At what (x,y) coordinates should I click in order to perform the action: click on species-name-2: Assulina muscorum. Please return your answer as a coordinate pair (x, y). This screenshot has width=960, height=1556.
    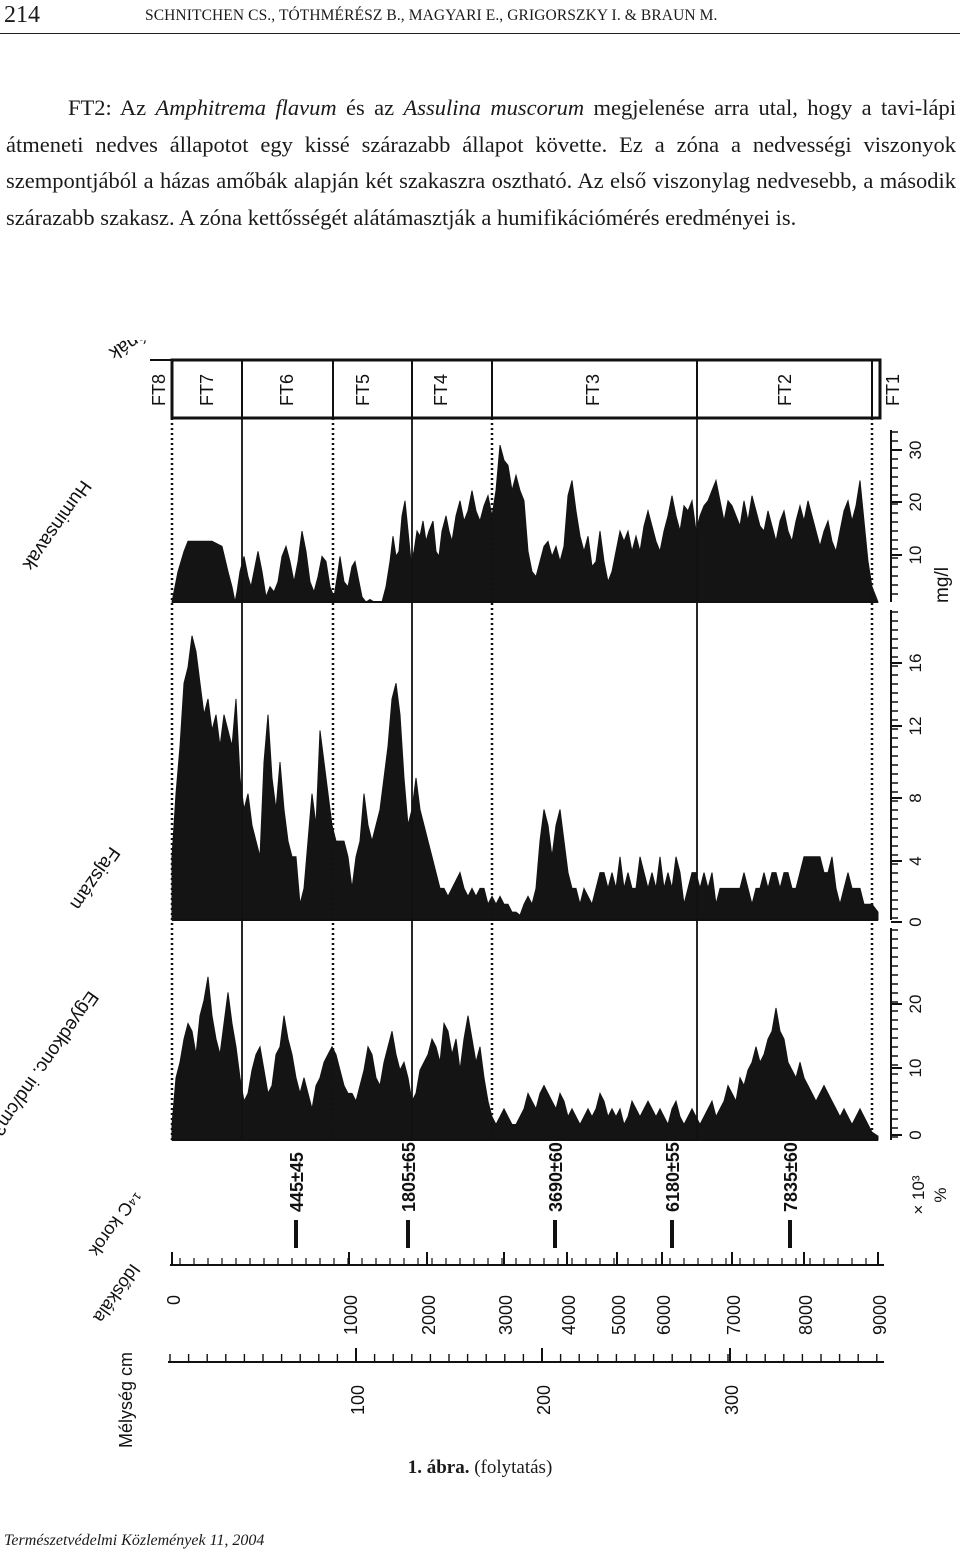
    Looking at the image, I should click on (494, 107).